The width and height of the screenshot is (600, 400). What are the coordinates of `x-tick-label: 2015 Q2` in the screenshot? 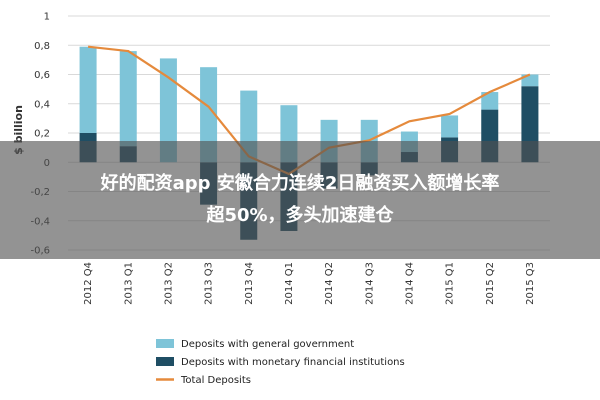 It's located at (490, 283).